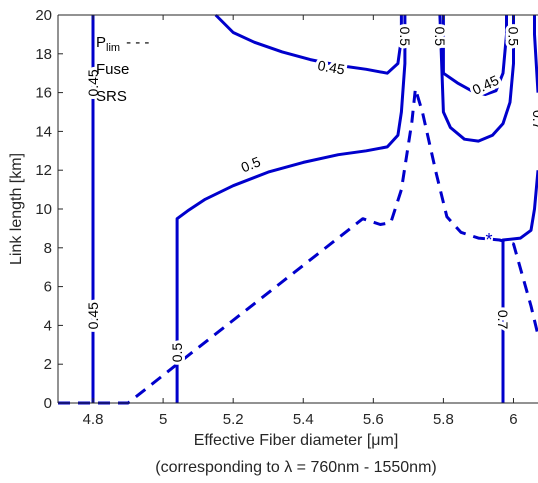 This screenshot has width=538, height=483. I want to click on y-tick-label: 4, so click(48, 325).